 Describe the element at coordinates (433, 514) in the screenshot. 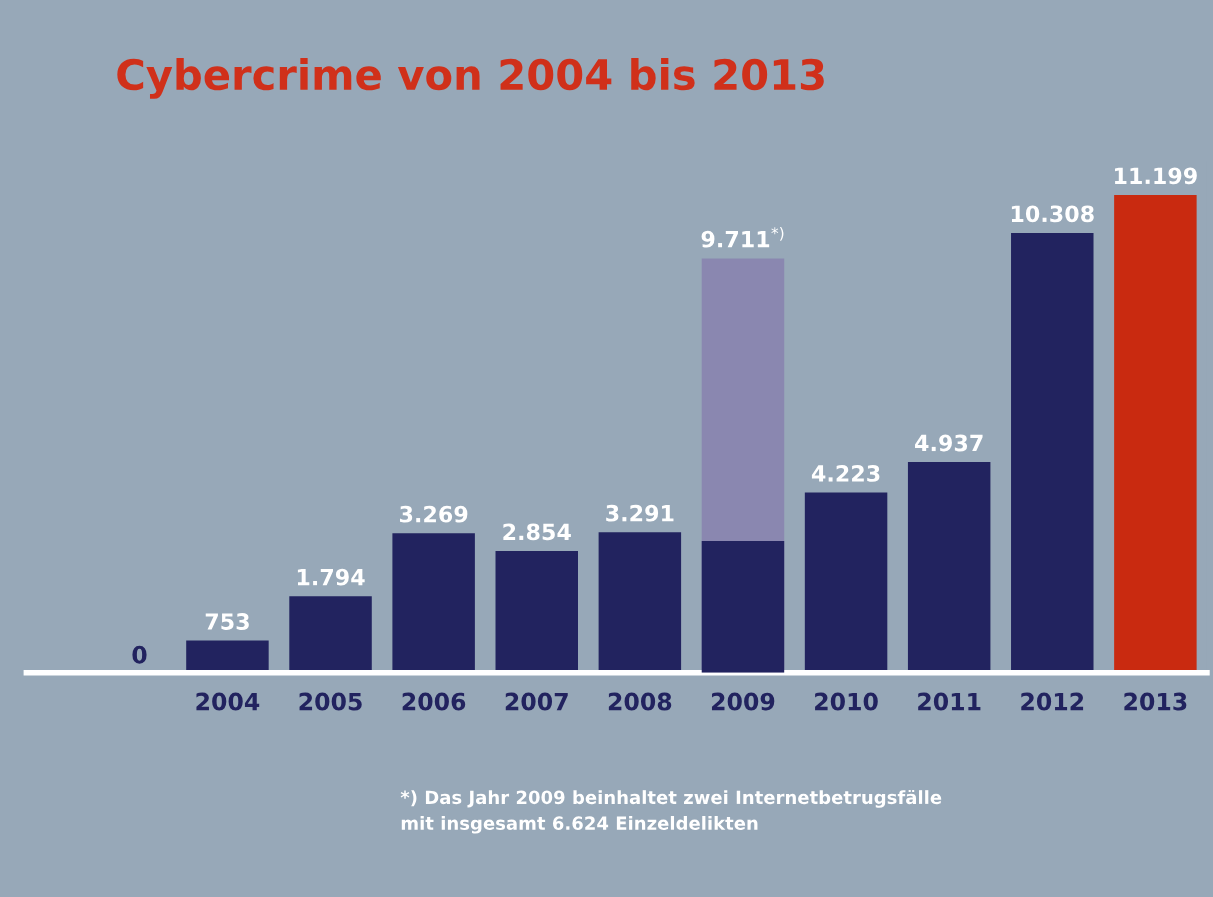

I see `data-label: 3.269` at that location.